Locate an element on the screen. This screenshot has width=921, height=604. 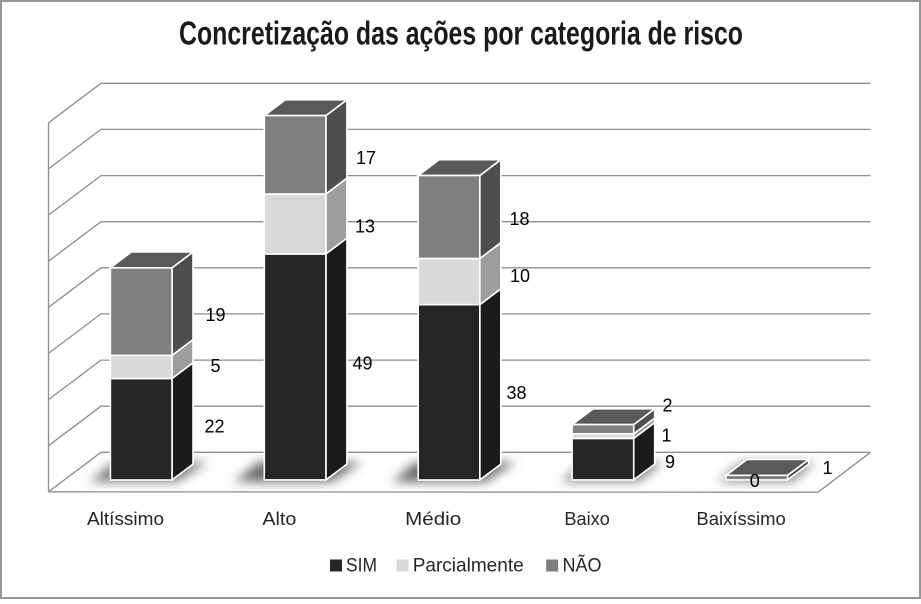
svg-text: Altíssimo is located at coordinates (125, 519).